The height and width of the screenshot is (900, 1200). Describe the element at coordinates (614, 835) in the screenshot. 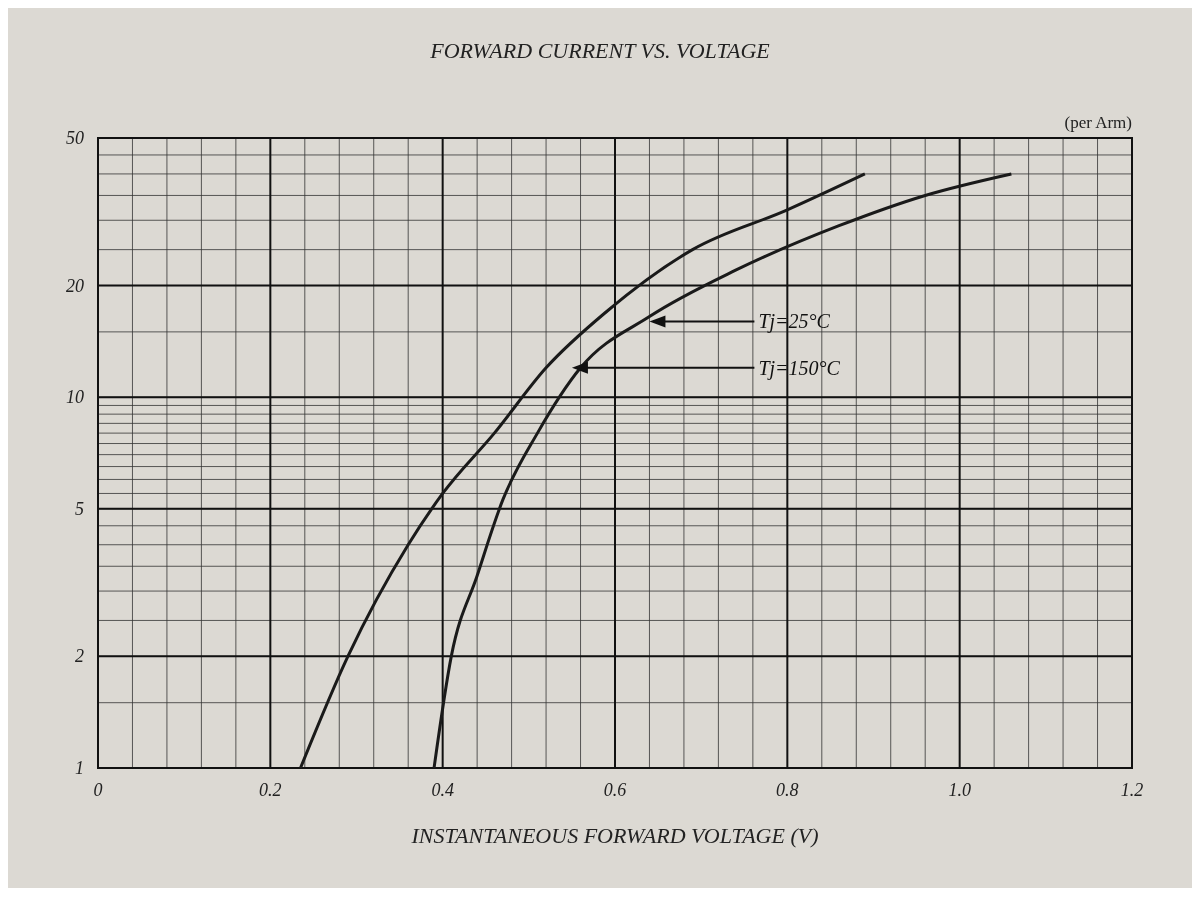

I see `x-axis-title: INSTANTANEOUS FORWARD VOLTAGE (V)` at that location.